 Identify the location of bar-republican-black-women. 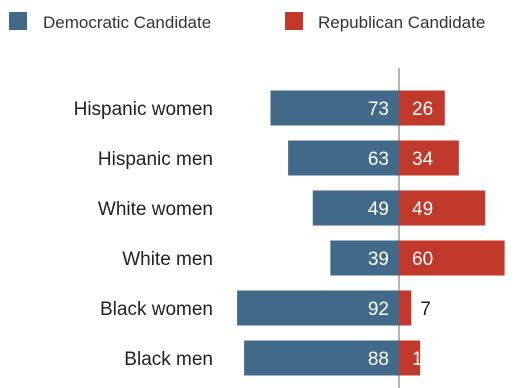
(405, 308).